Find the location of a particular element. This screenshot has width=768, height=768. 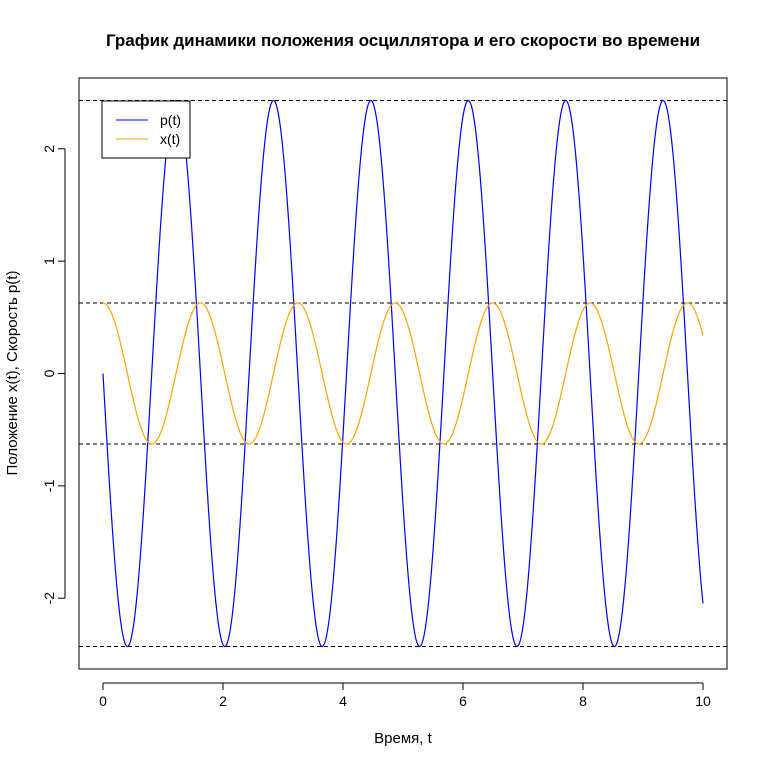

y-axis: -2 -1 0 1 2 is located at coordinates (53, 375).